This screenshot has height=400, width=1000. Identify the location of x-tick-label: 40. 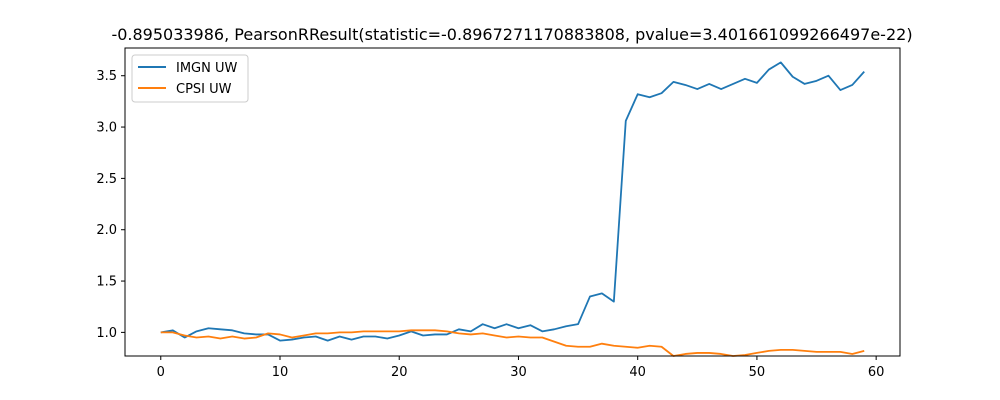
(637, 372).